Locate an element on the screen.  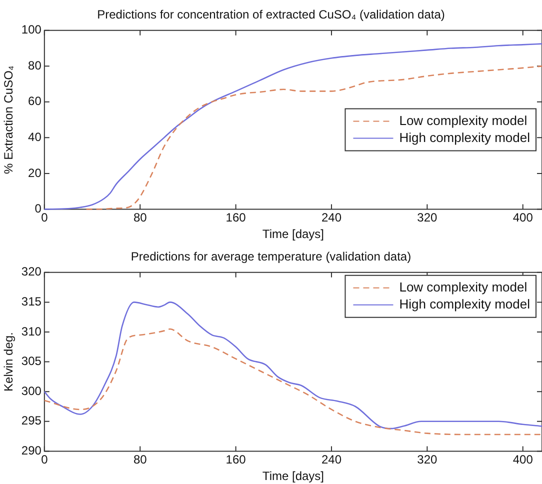
y-tick-label: 300 is located at coordinates (31, 391).